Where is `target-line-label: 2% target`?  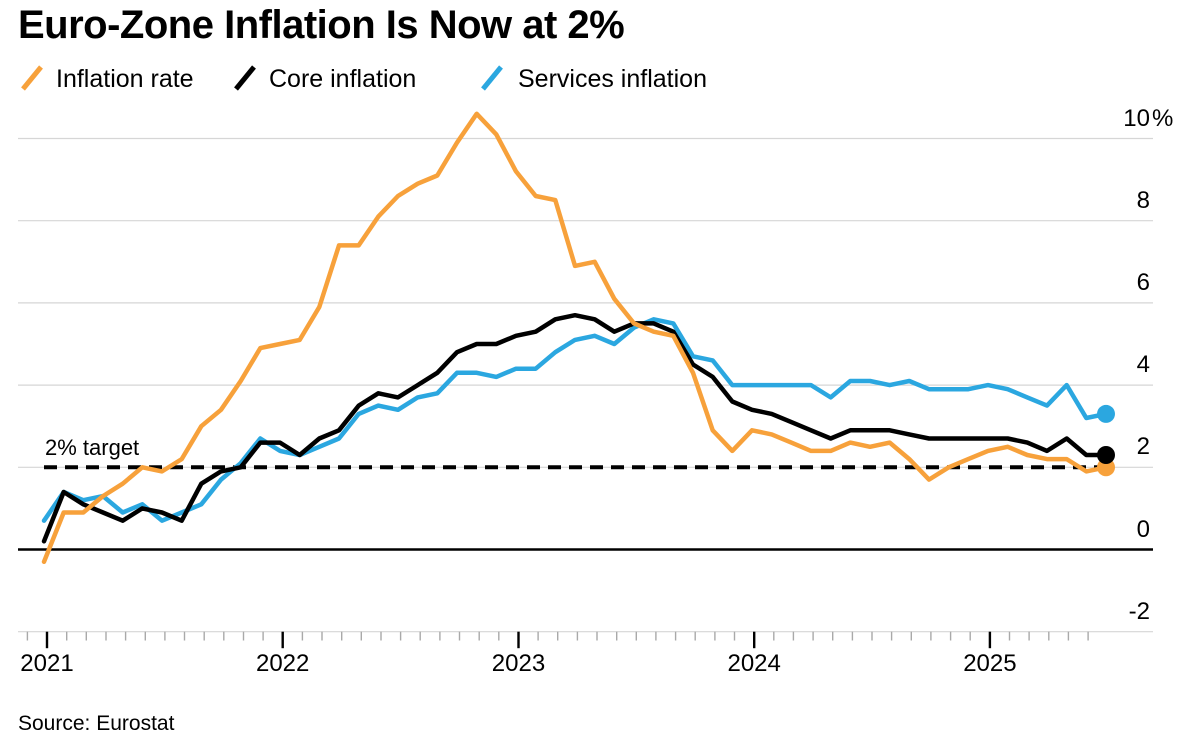
target-line-label: 2% target is located at coordinates (92, 447).